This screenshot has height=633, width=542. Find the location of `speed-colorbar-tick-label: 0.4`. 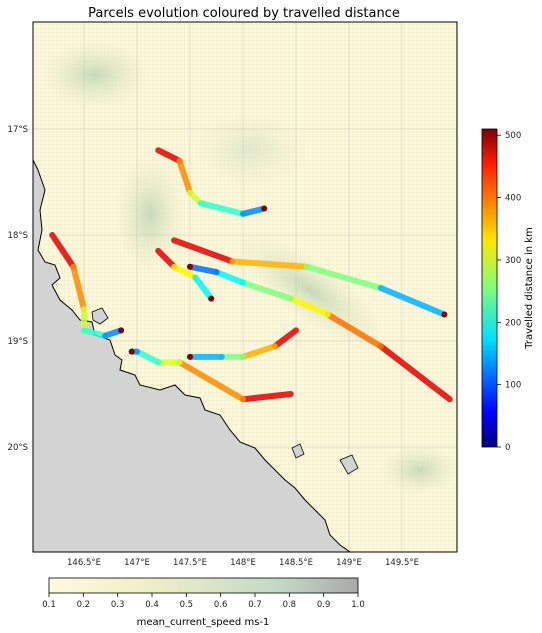

speed-colorbar-tick-label: 0.4 is located at coordinates (152, 605).